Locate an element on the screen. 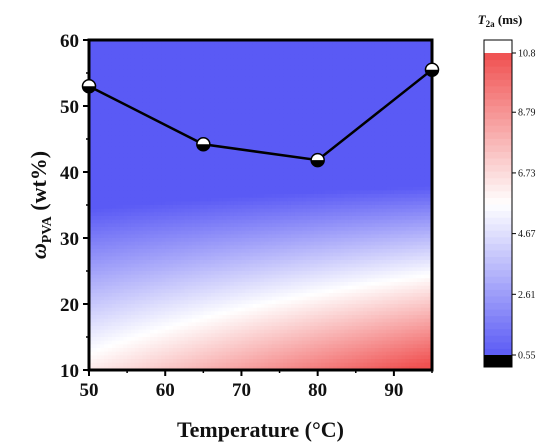 This screenshot has width=550, height=446. y-axis-label: ωPVA (wt%) is located at coordinates (40, 205).